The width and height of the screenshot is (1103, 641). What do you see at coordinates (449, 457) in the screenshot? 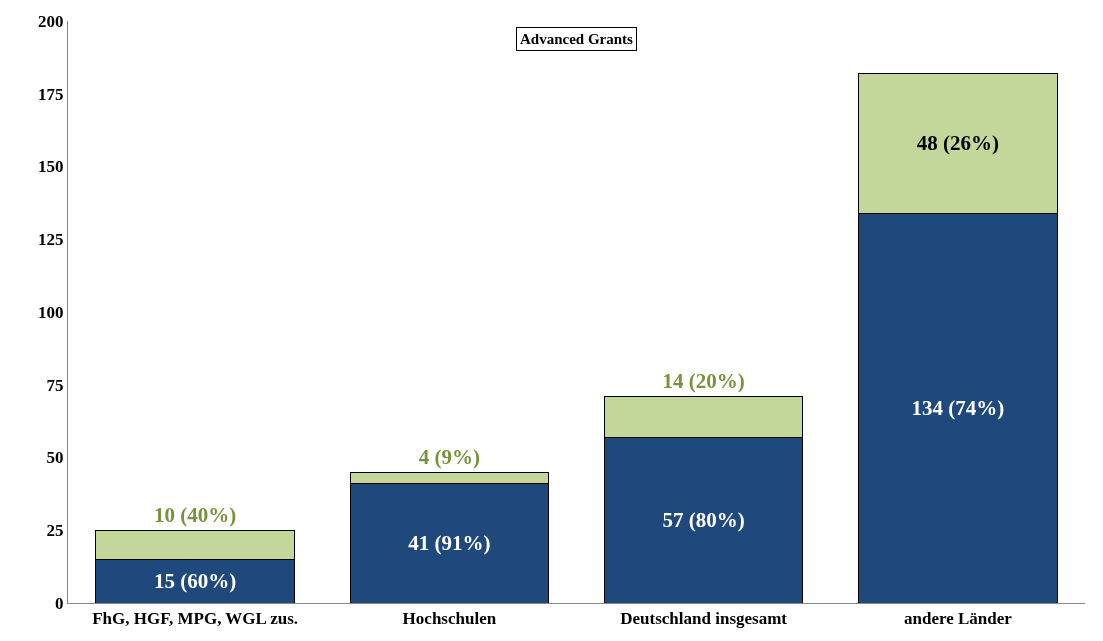
I see `data-label: 4 (9%)` at bounding box center [449, 457].